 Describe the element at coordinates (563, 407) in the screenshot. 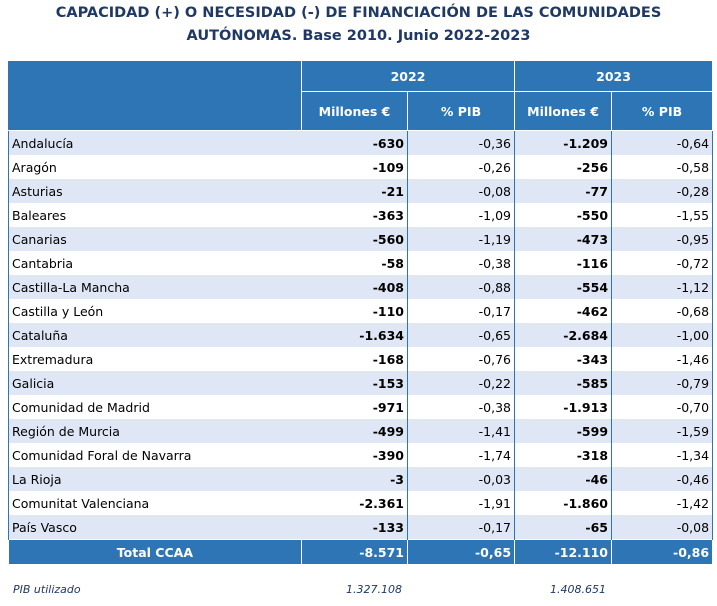

I see `millones-2023: -1.913` at that location.